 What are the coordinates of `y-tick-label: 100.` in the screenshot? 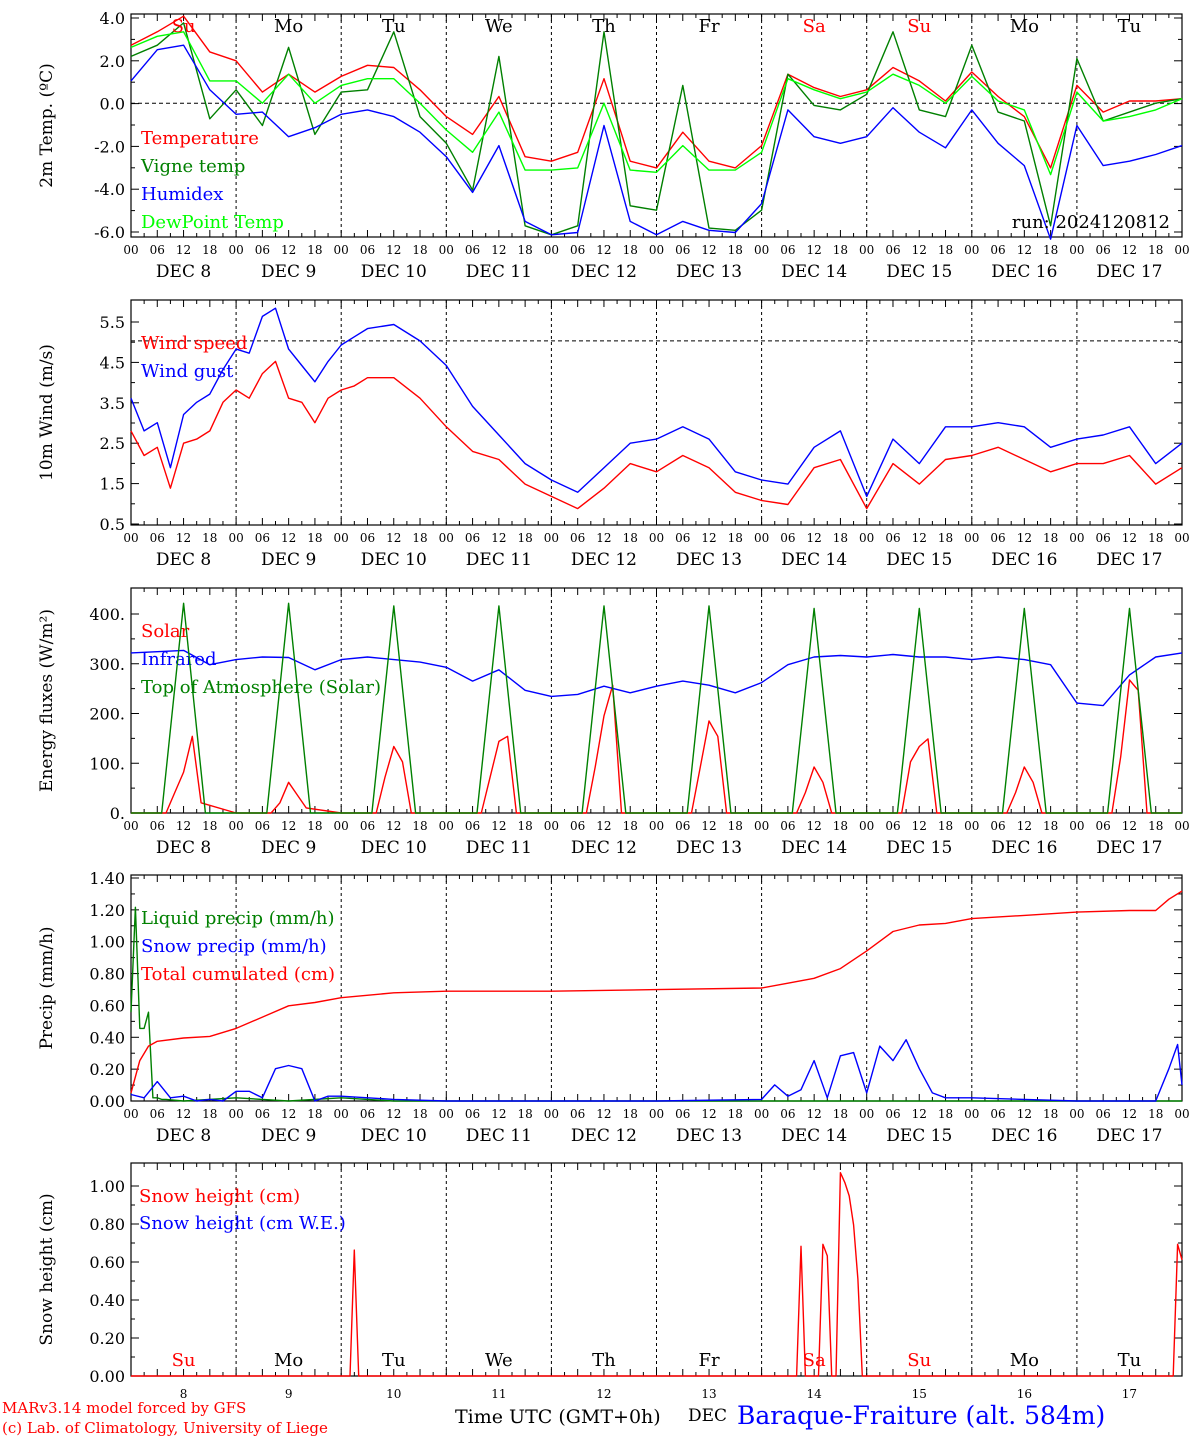 It's located at (107, 763).